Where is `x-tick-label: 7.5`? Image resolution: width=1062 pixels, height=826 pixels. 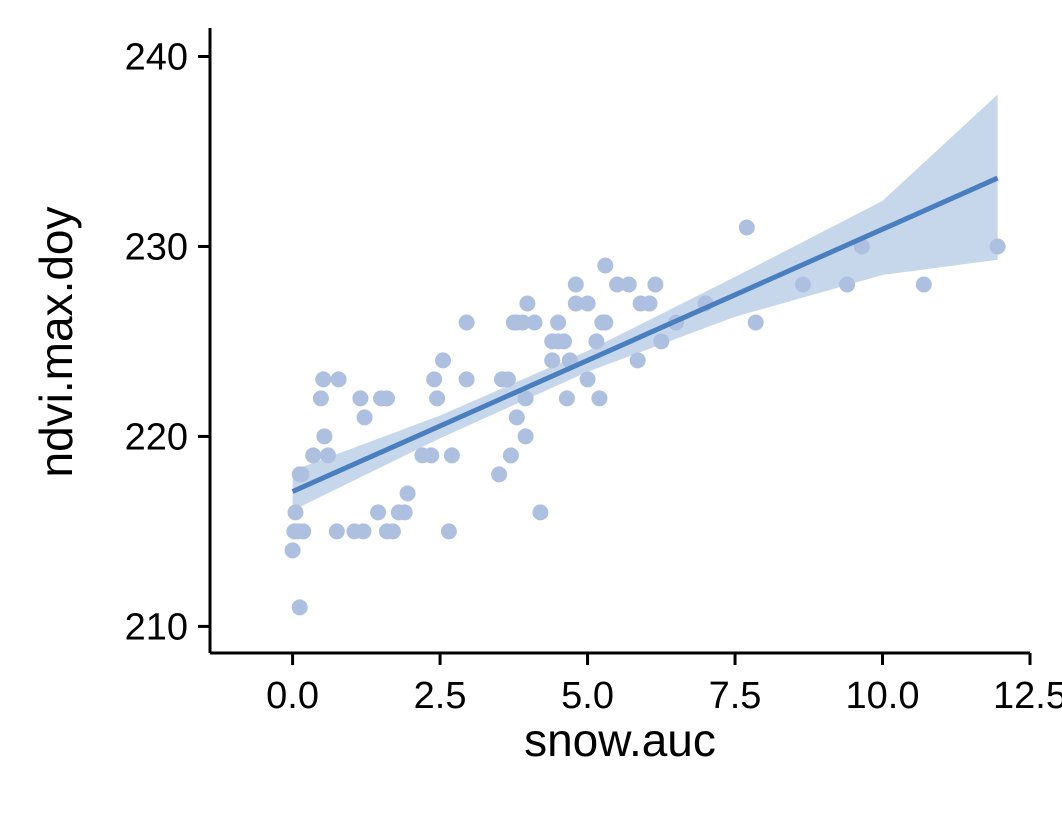
x-tick-label: 7.5 is located at coordinates (735, 696).